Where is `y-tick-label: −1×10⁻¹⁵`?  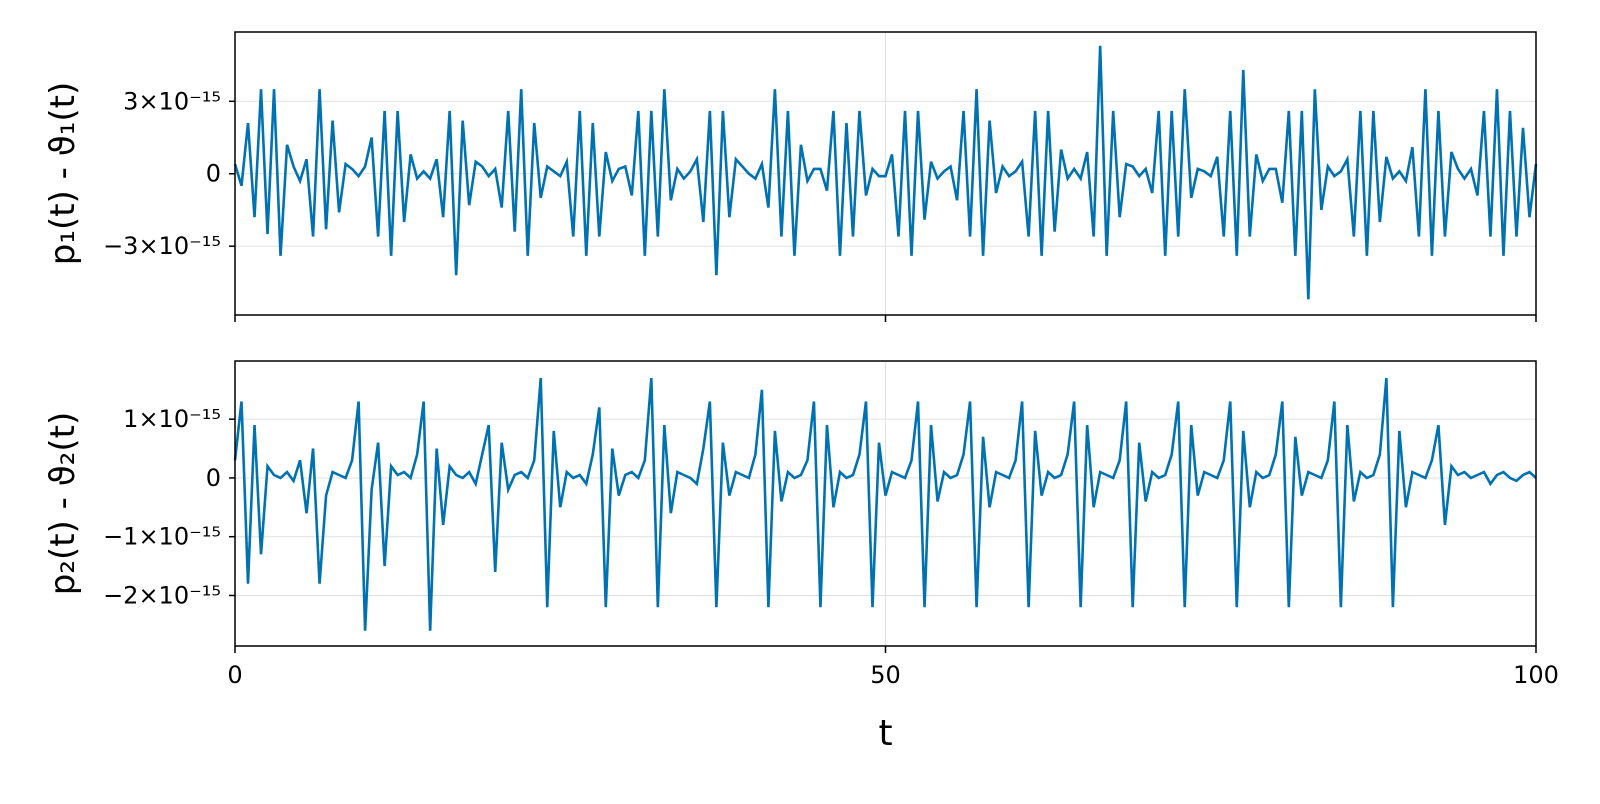 y-tick-label: −1×10⁻¹⁵ is located at coordinates (162, 537).